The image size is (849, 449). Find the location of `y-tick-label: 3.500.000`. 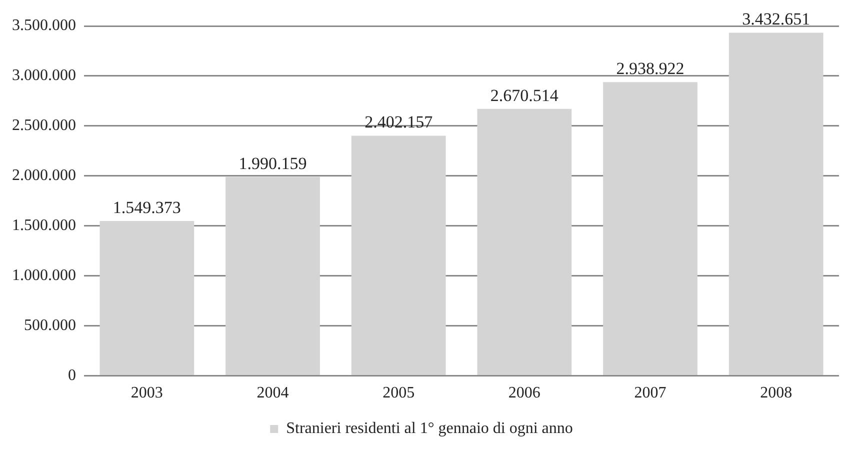

y-tick-label: 3.500.000 is located at coordinates (44, 25).